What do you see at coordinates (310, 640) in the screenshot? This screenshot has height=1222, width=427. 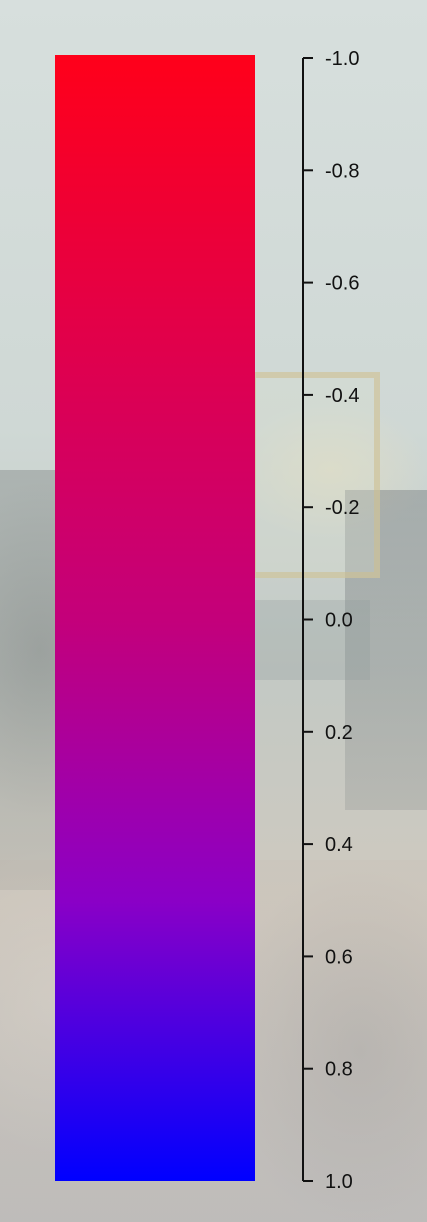 I see `background-bench` at bounding box center [310, 640].